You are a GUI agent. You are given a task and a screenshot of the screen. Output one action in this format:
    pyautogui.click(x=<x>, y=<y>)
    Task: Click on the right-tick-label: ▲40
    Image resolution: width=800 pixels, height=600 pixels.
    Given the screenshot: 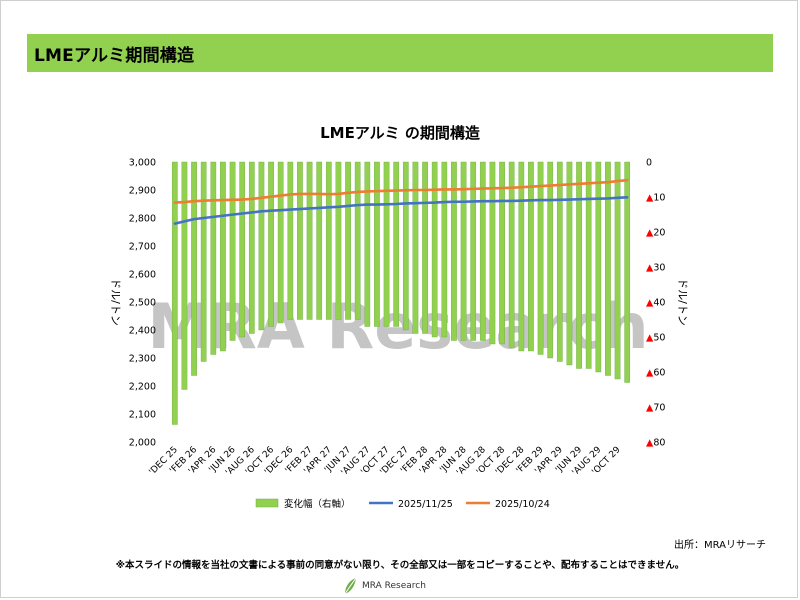 What is the action you would take?
    pyautogui.click(x=655, y=303)
    